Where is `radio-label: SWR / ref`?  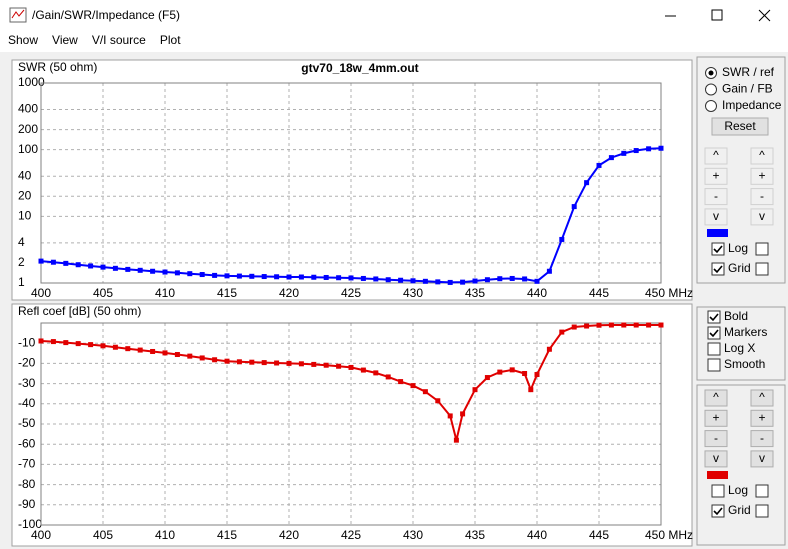
radio-label: SWR / ref is located at coordinates (748, 72).